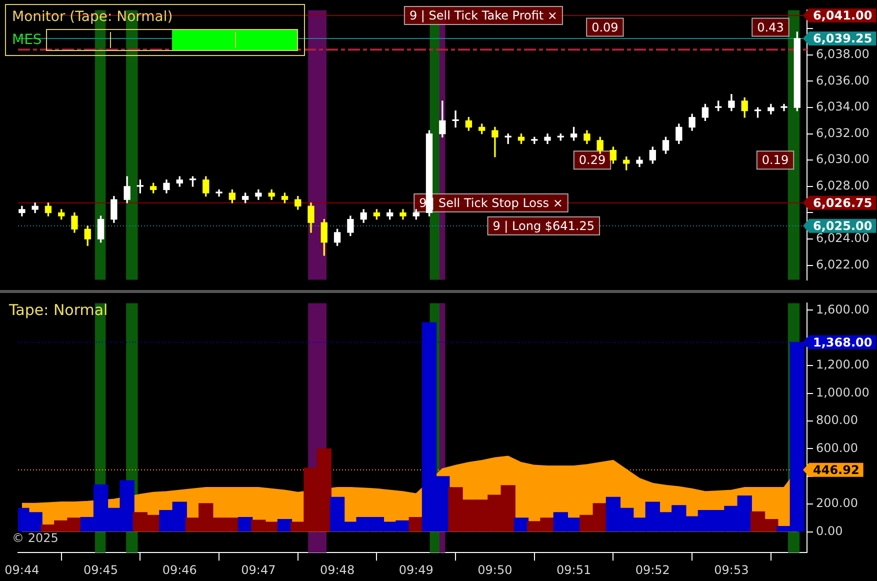 The height and width of the screenshot is (581, 877). What do you see at coordinates (574, 569) in the screenshot?
I see `x-tick-label: 09:51` at bounding box center [574, 569].